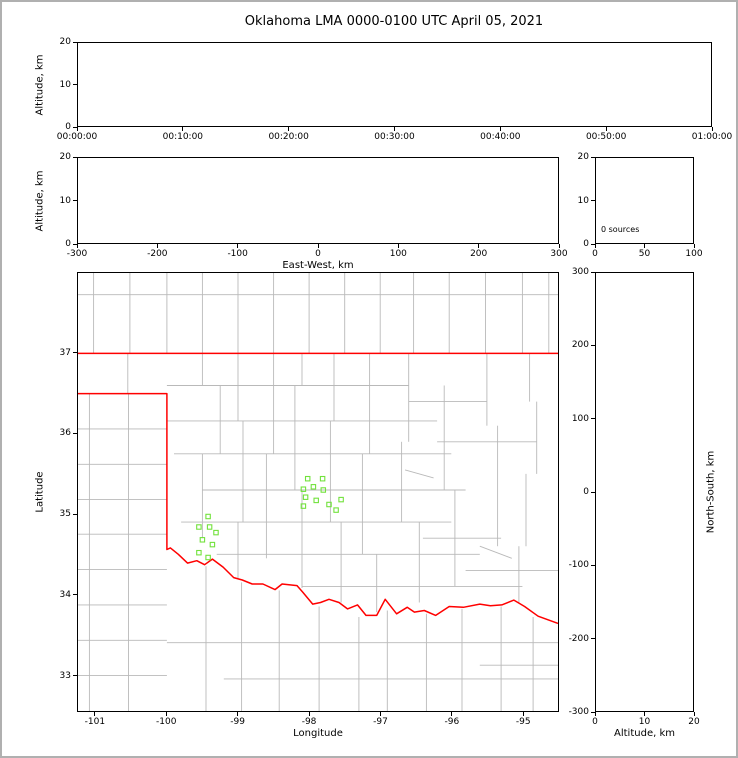  I want to click on x-tick-label: 00:50:00, so click(606, 137).